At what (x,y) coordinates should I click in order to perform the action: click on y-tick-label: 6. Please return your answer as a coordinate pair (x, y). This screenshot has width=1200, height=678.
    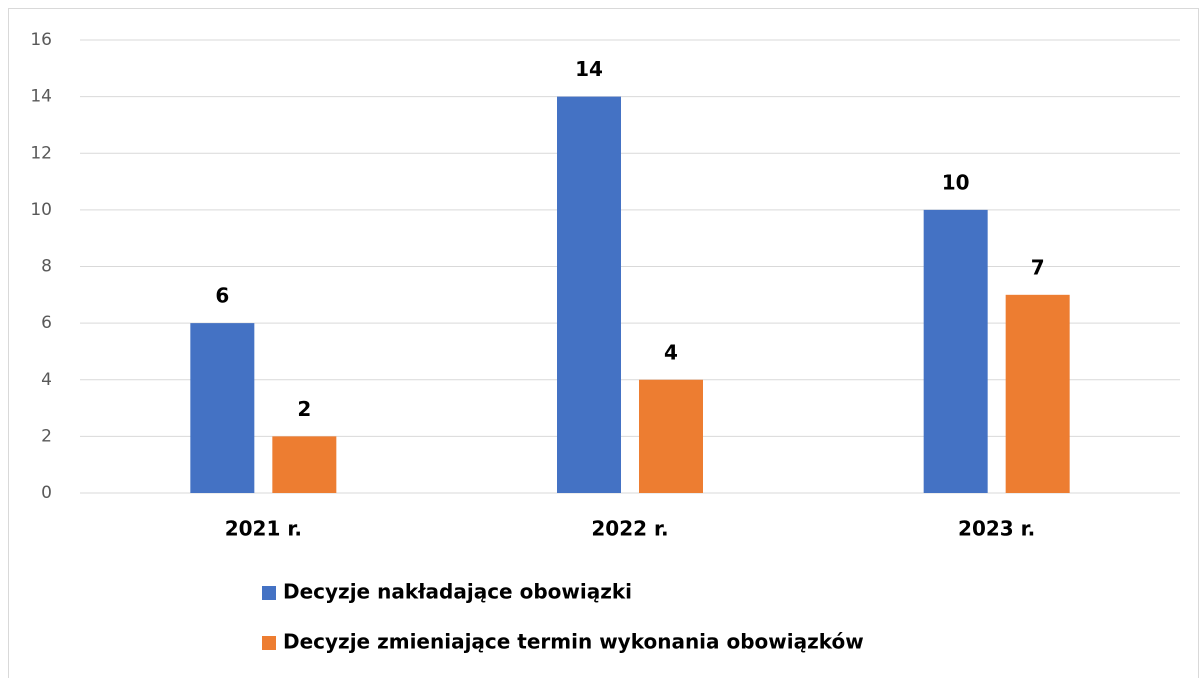
    Looking at the image, I should click on (46, 323).